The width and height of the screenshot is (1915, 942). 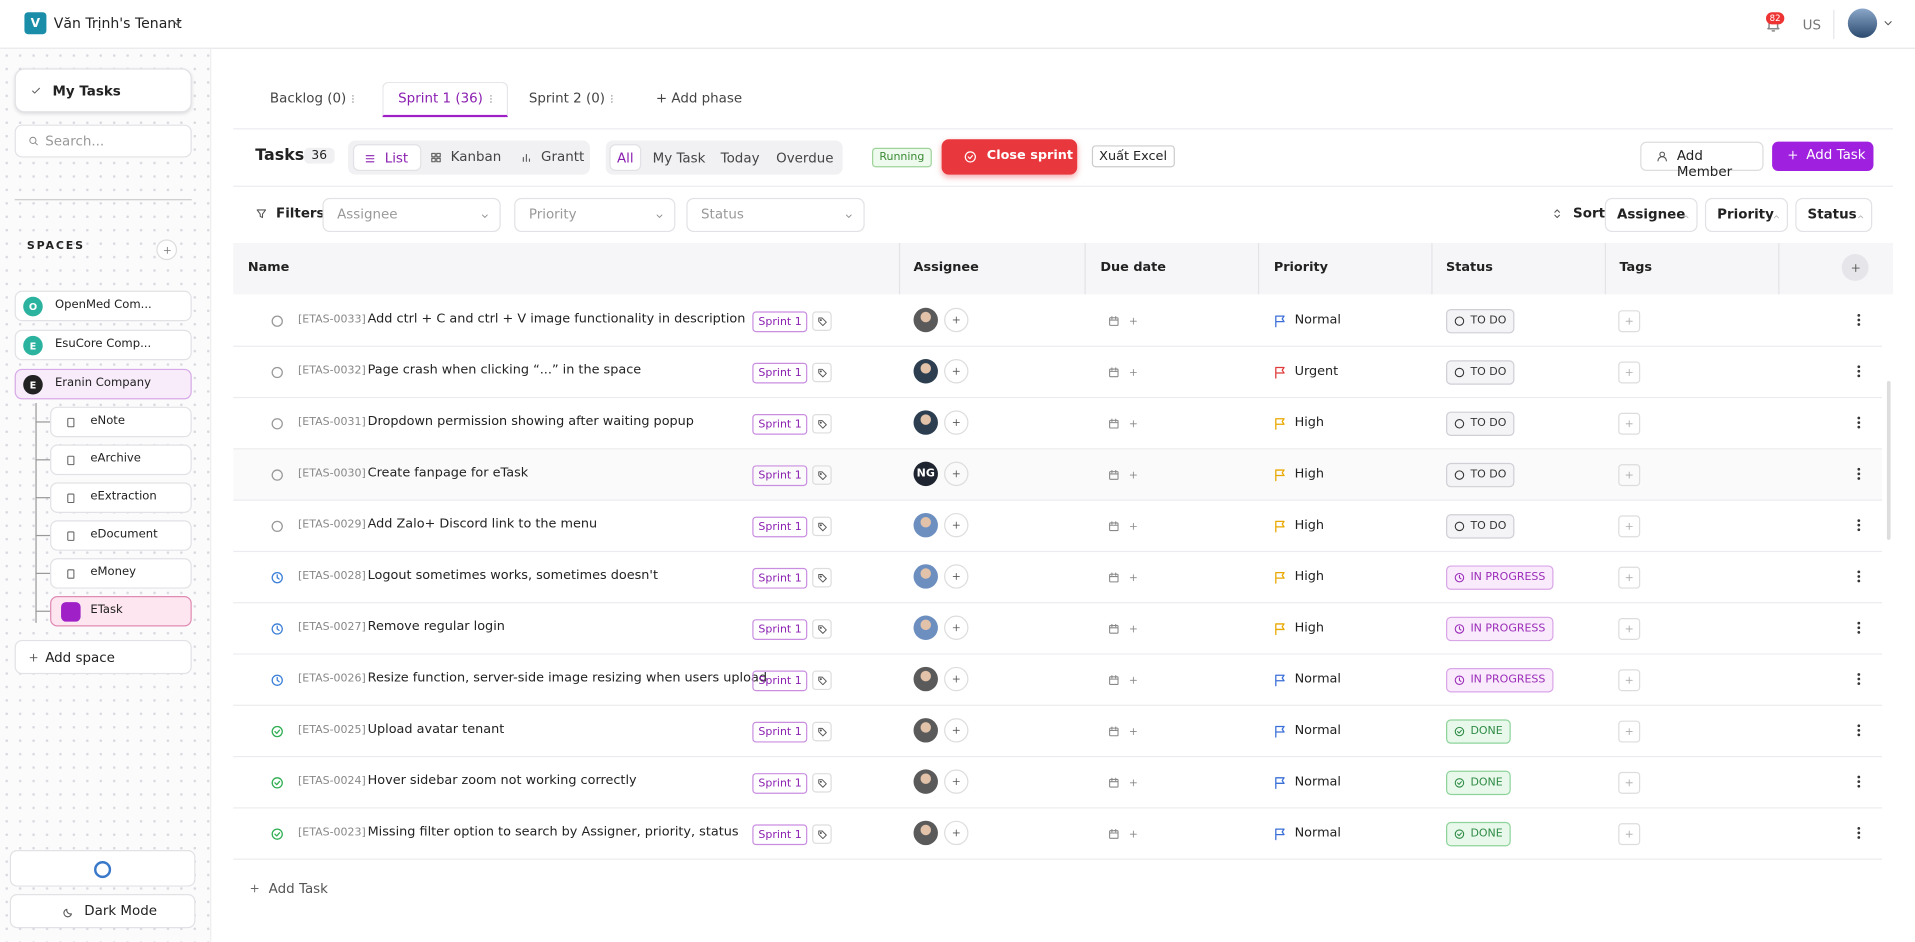 I want to click on quick-filter: Today, so click(x=740, y=157).